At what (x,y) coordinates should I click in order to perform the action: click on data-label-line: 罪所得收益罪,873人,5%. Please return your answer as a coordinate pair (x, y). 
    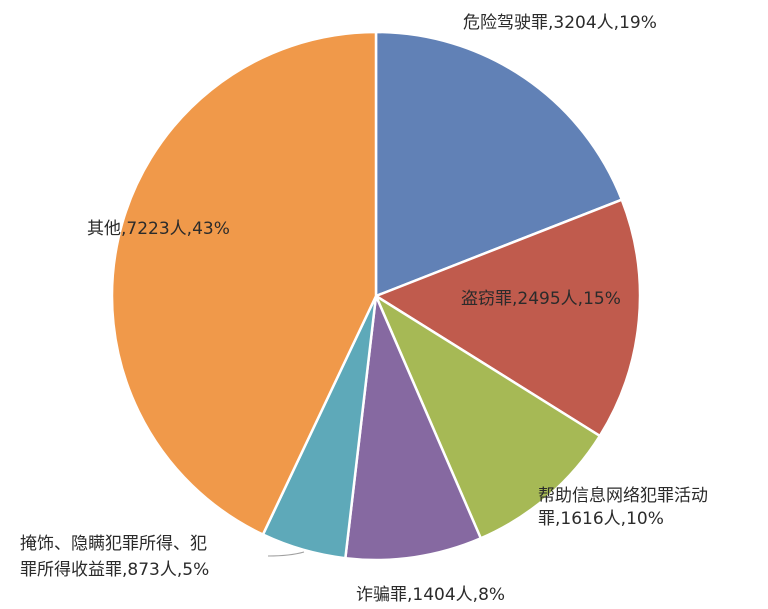
    Looking at the image, I should click on (114, 570).